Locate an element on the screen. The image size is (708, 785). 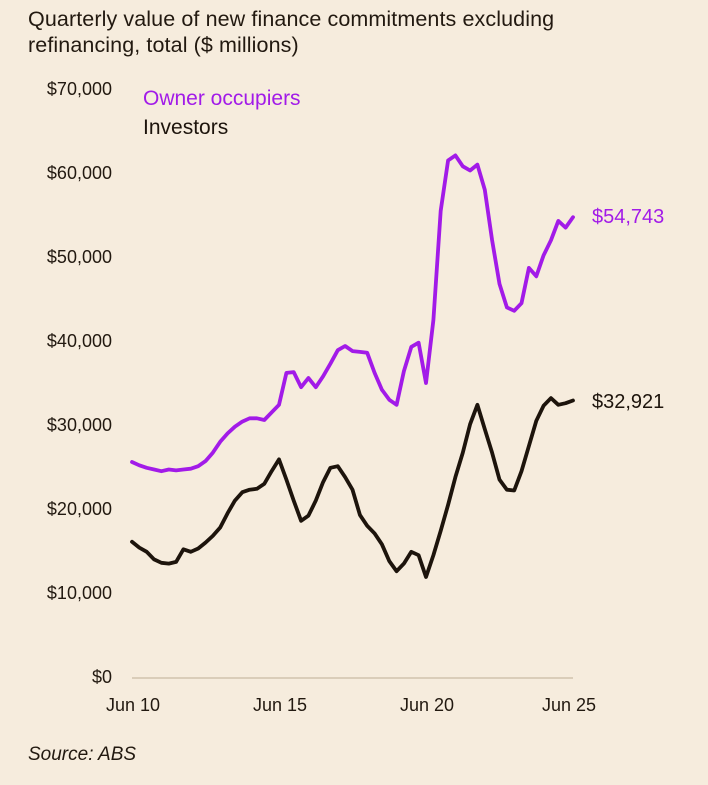
y-tick-label: $30,000 is located at coordinates (79, 425).